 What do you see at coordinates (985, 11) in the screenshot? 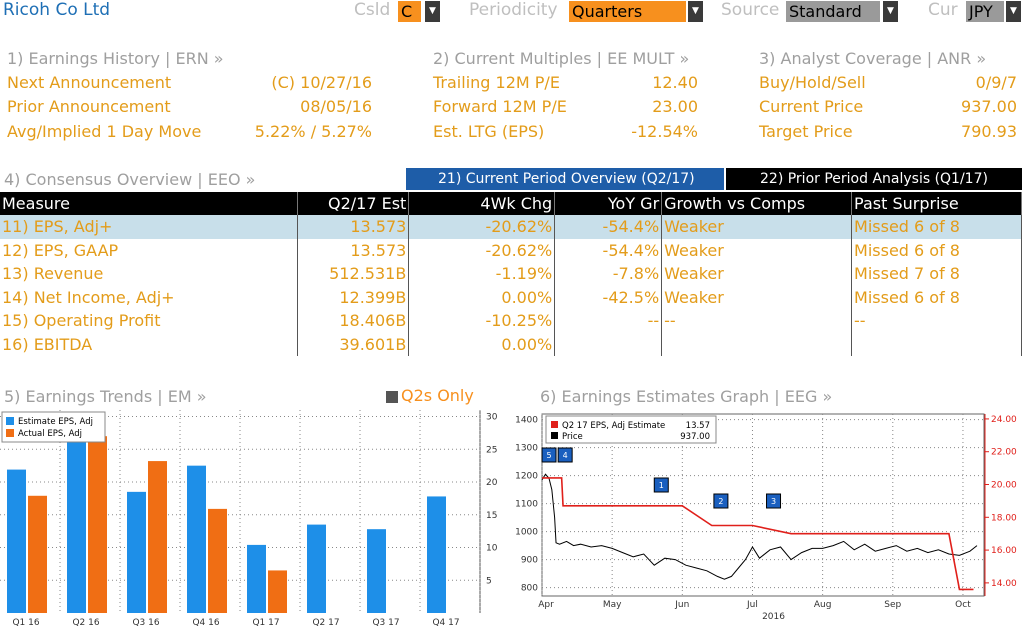
I see `currency-select: JPY` at bounding box center [985, 11].